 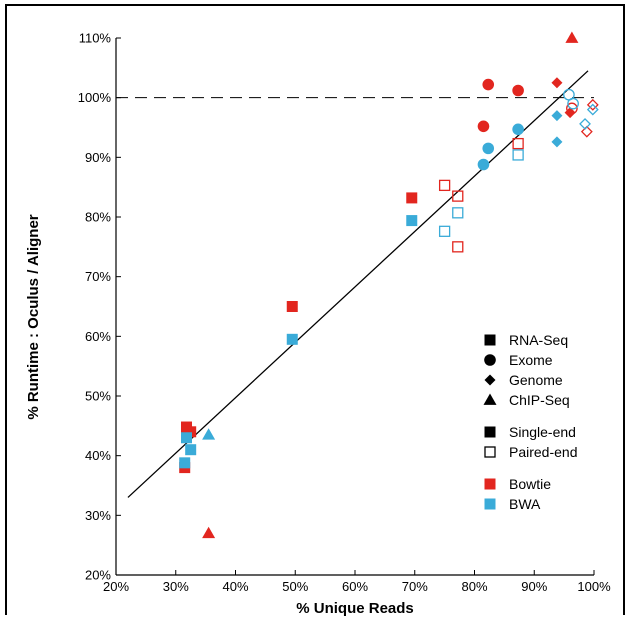 What do you see at coordinates (98, 515) in the screenshot?
I see `y-tick-label: 30%` at bounding box center [98, 515].